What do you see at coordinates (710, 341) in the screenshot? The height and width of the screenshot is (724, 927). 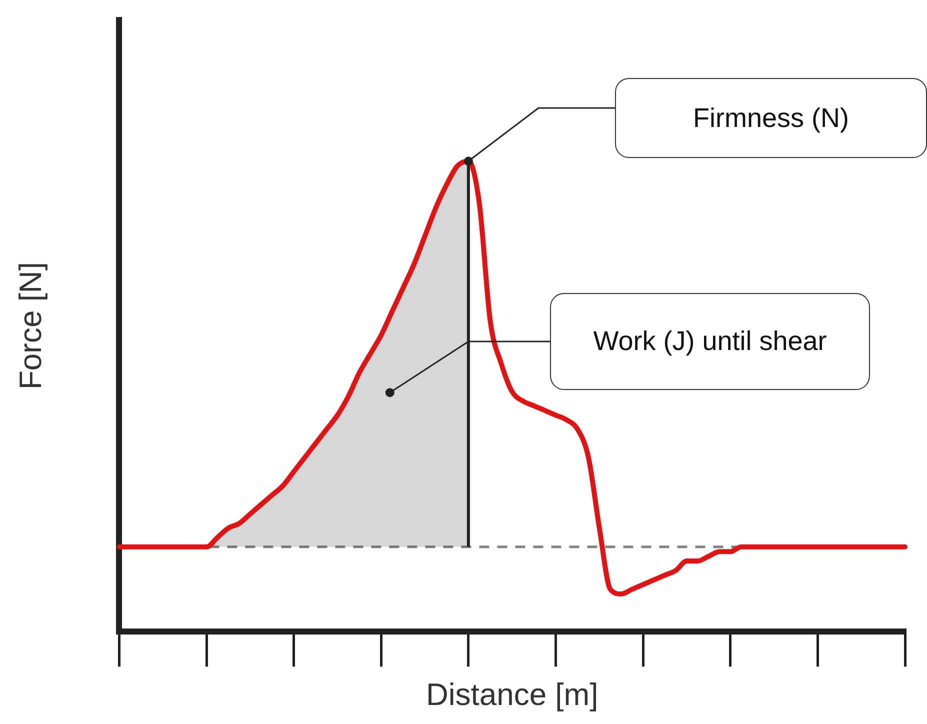 I see `callout-box: Work (J) until shear` at bounding box center [710, 341].